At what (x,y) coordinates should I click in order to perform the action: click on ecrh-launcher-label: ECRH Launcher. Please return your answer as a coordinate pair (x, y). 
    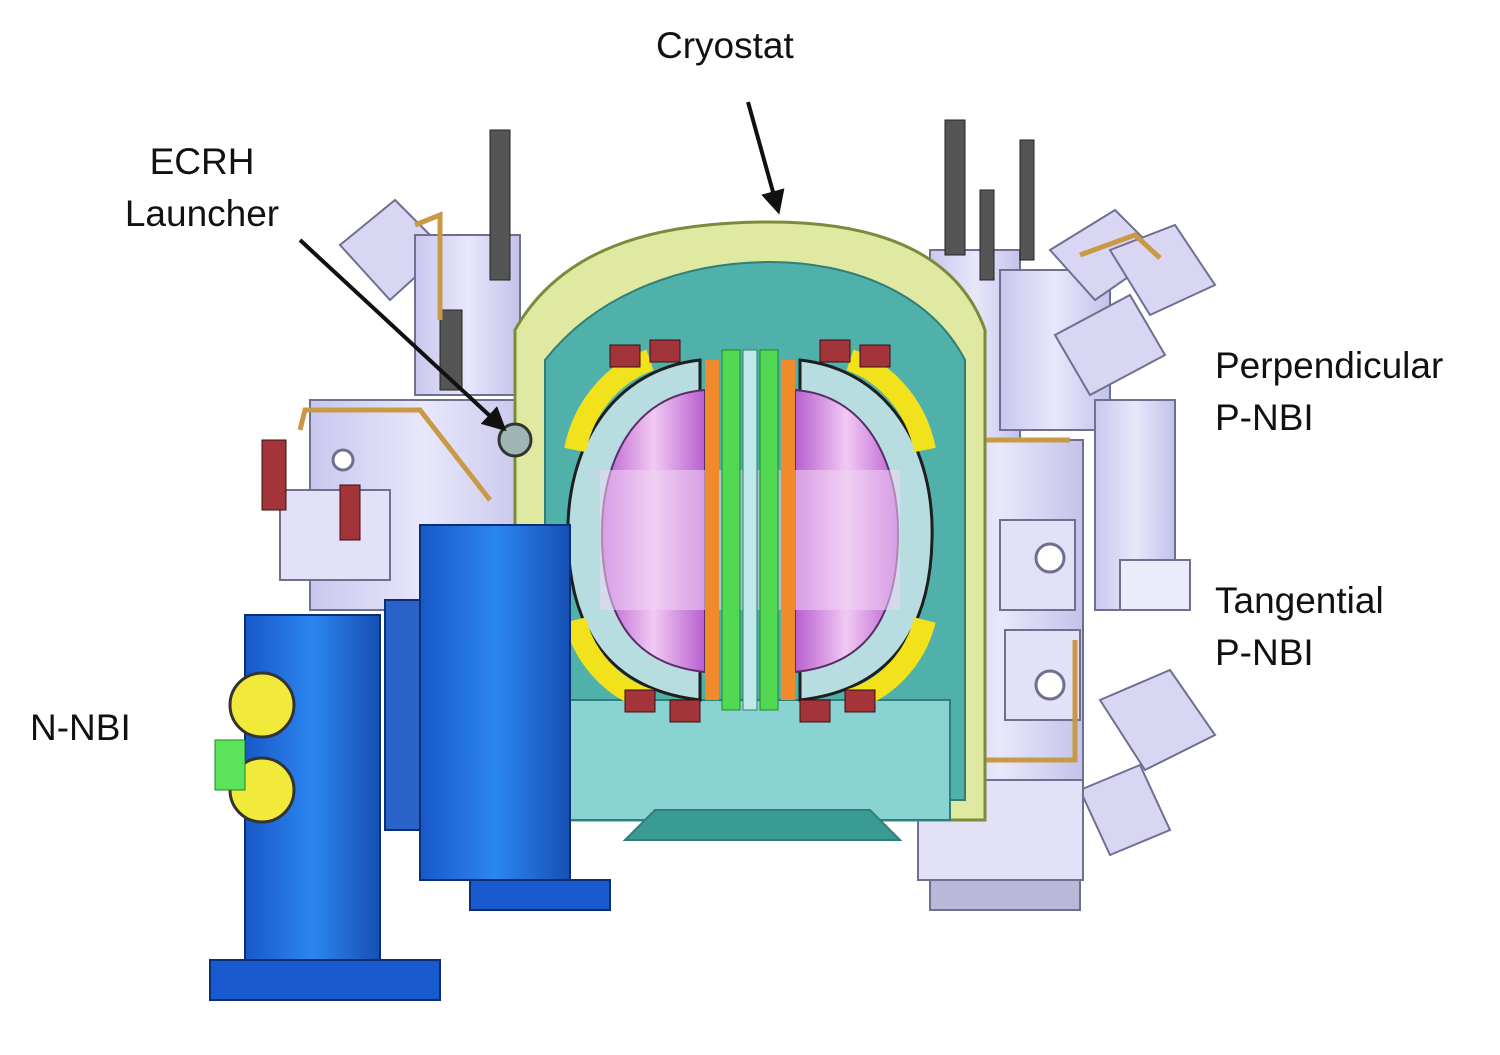
    Looking at the image, I should click on (202, 188).